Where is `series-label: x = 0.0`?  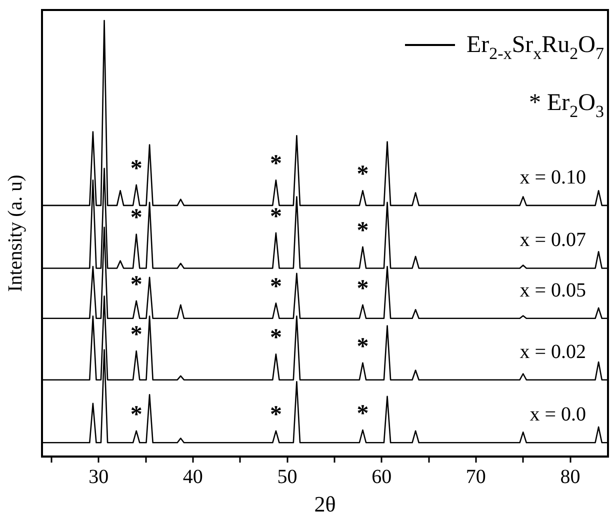
series-label: x = 0.0 is located at coordinates (558, 415).